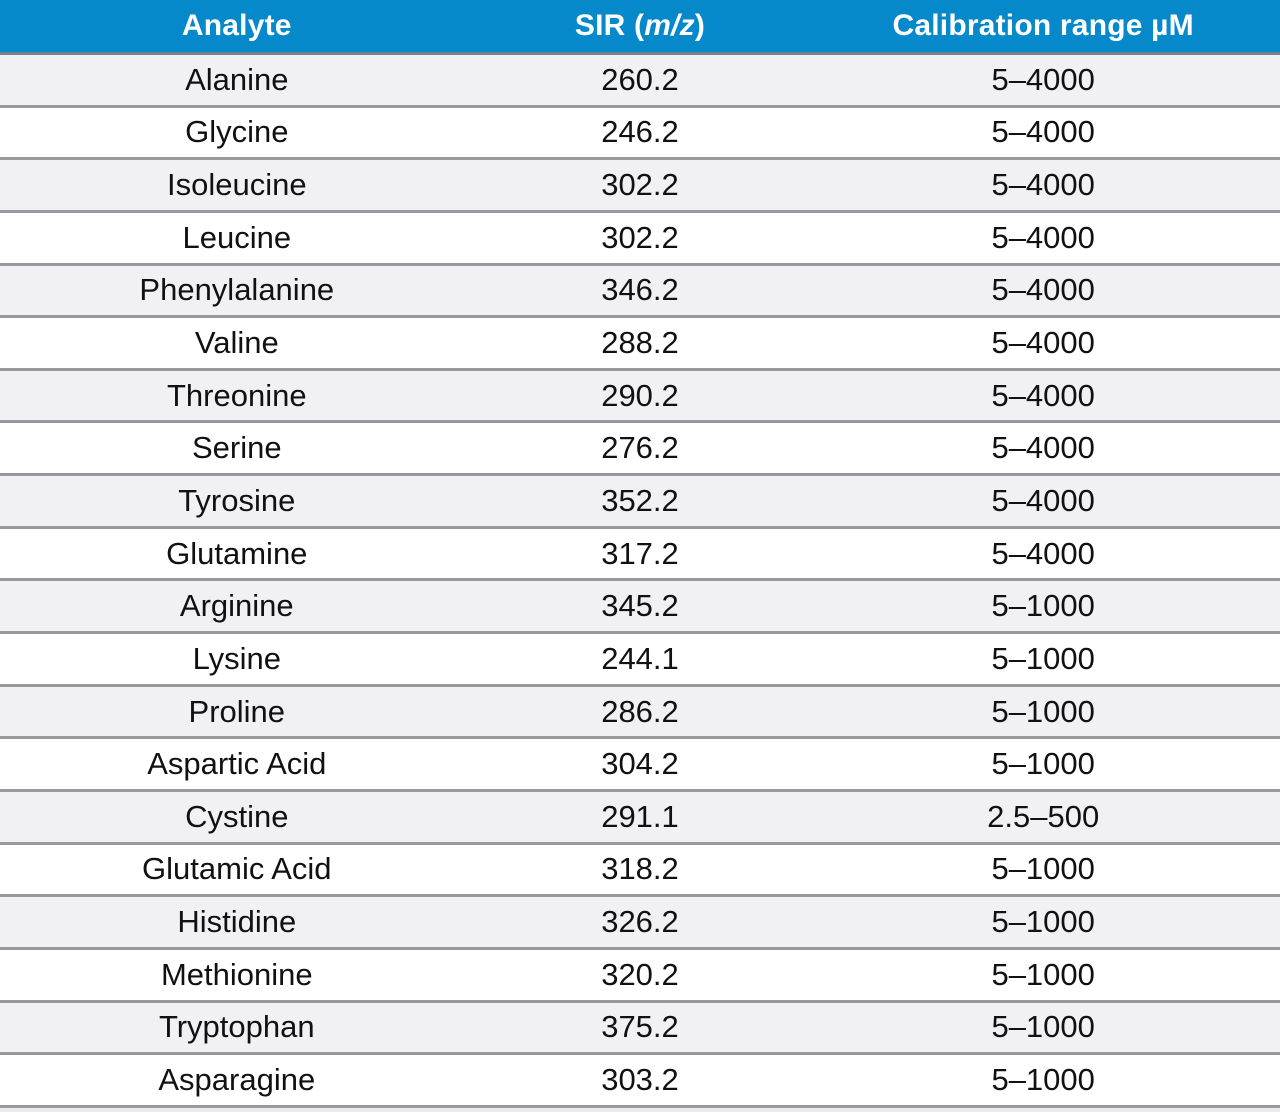  I want to click on analyte-cell: Proline, so click(237, 711).